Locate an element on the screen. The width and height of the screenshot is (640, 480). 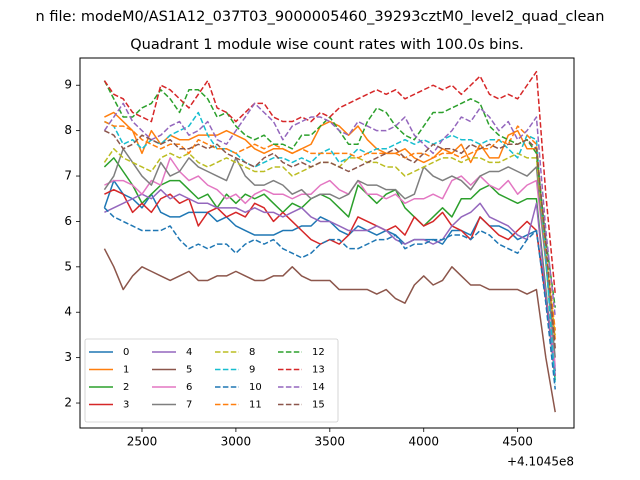
legend-label-7: 7 is located at coordinates (189, 405).